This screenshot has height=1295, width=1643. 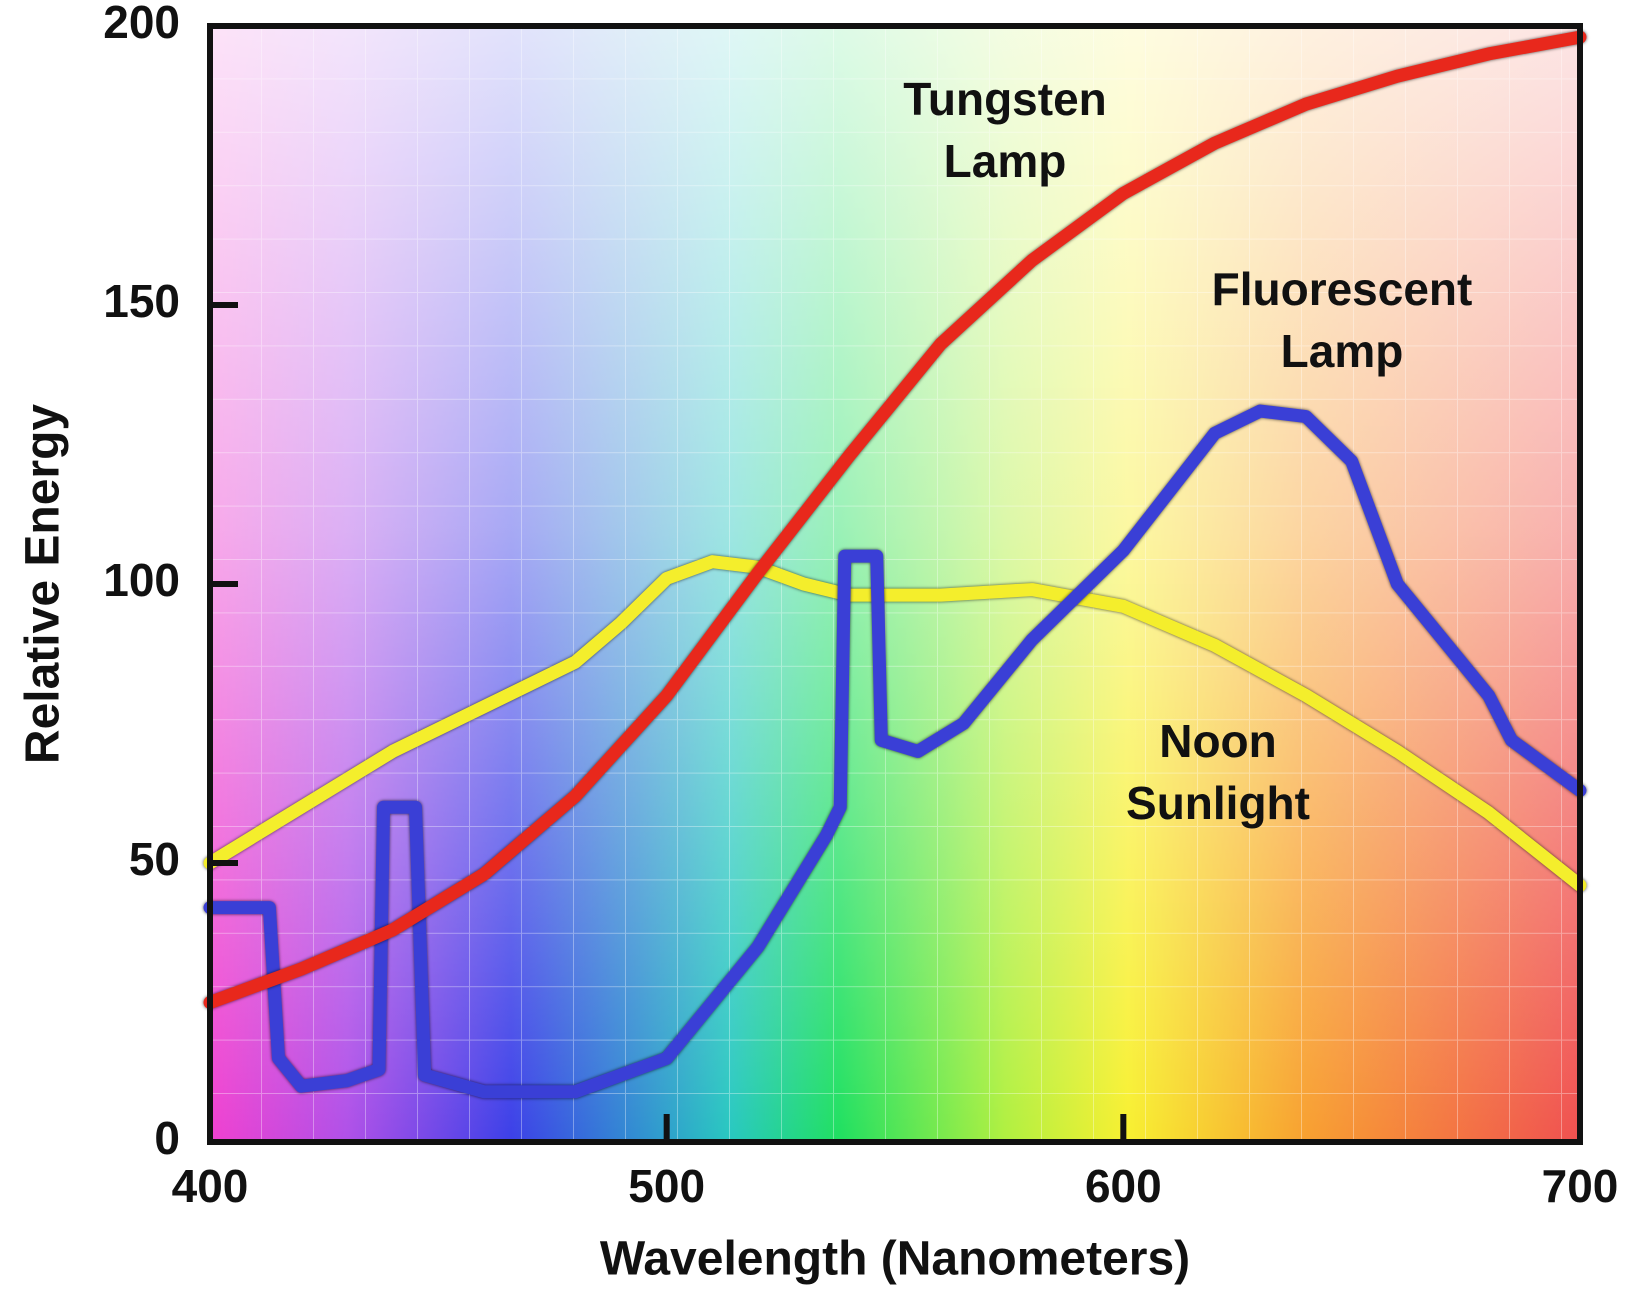 What do you see at coordinates (1342, 289) in the screenshot?
I see `annotation: Fluorescent` at bounding box center [1342, 289].